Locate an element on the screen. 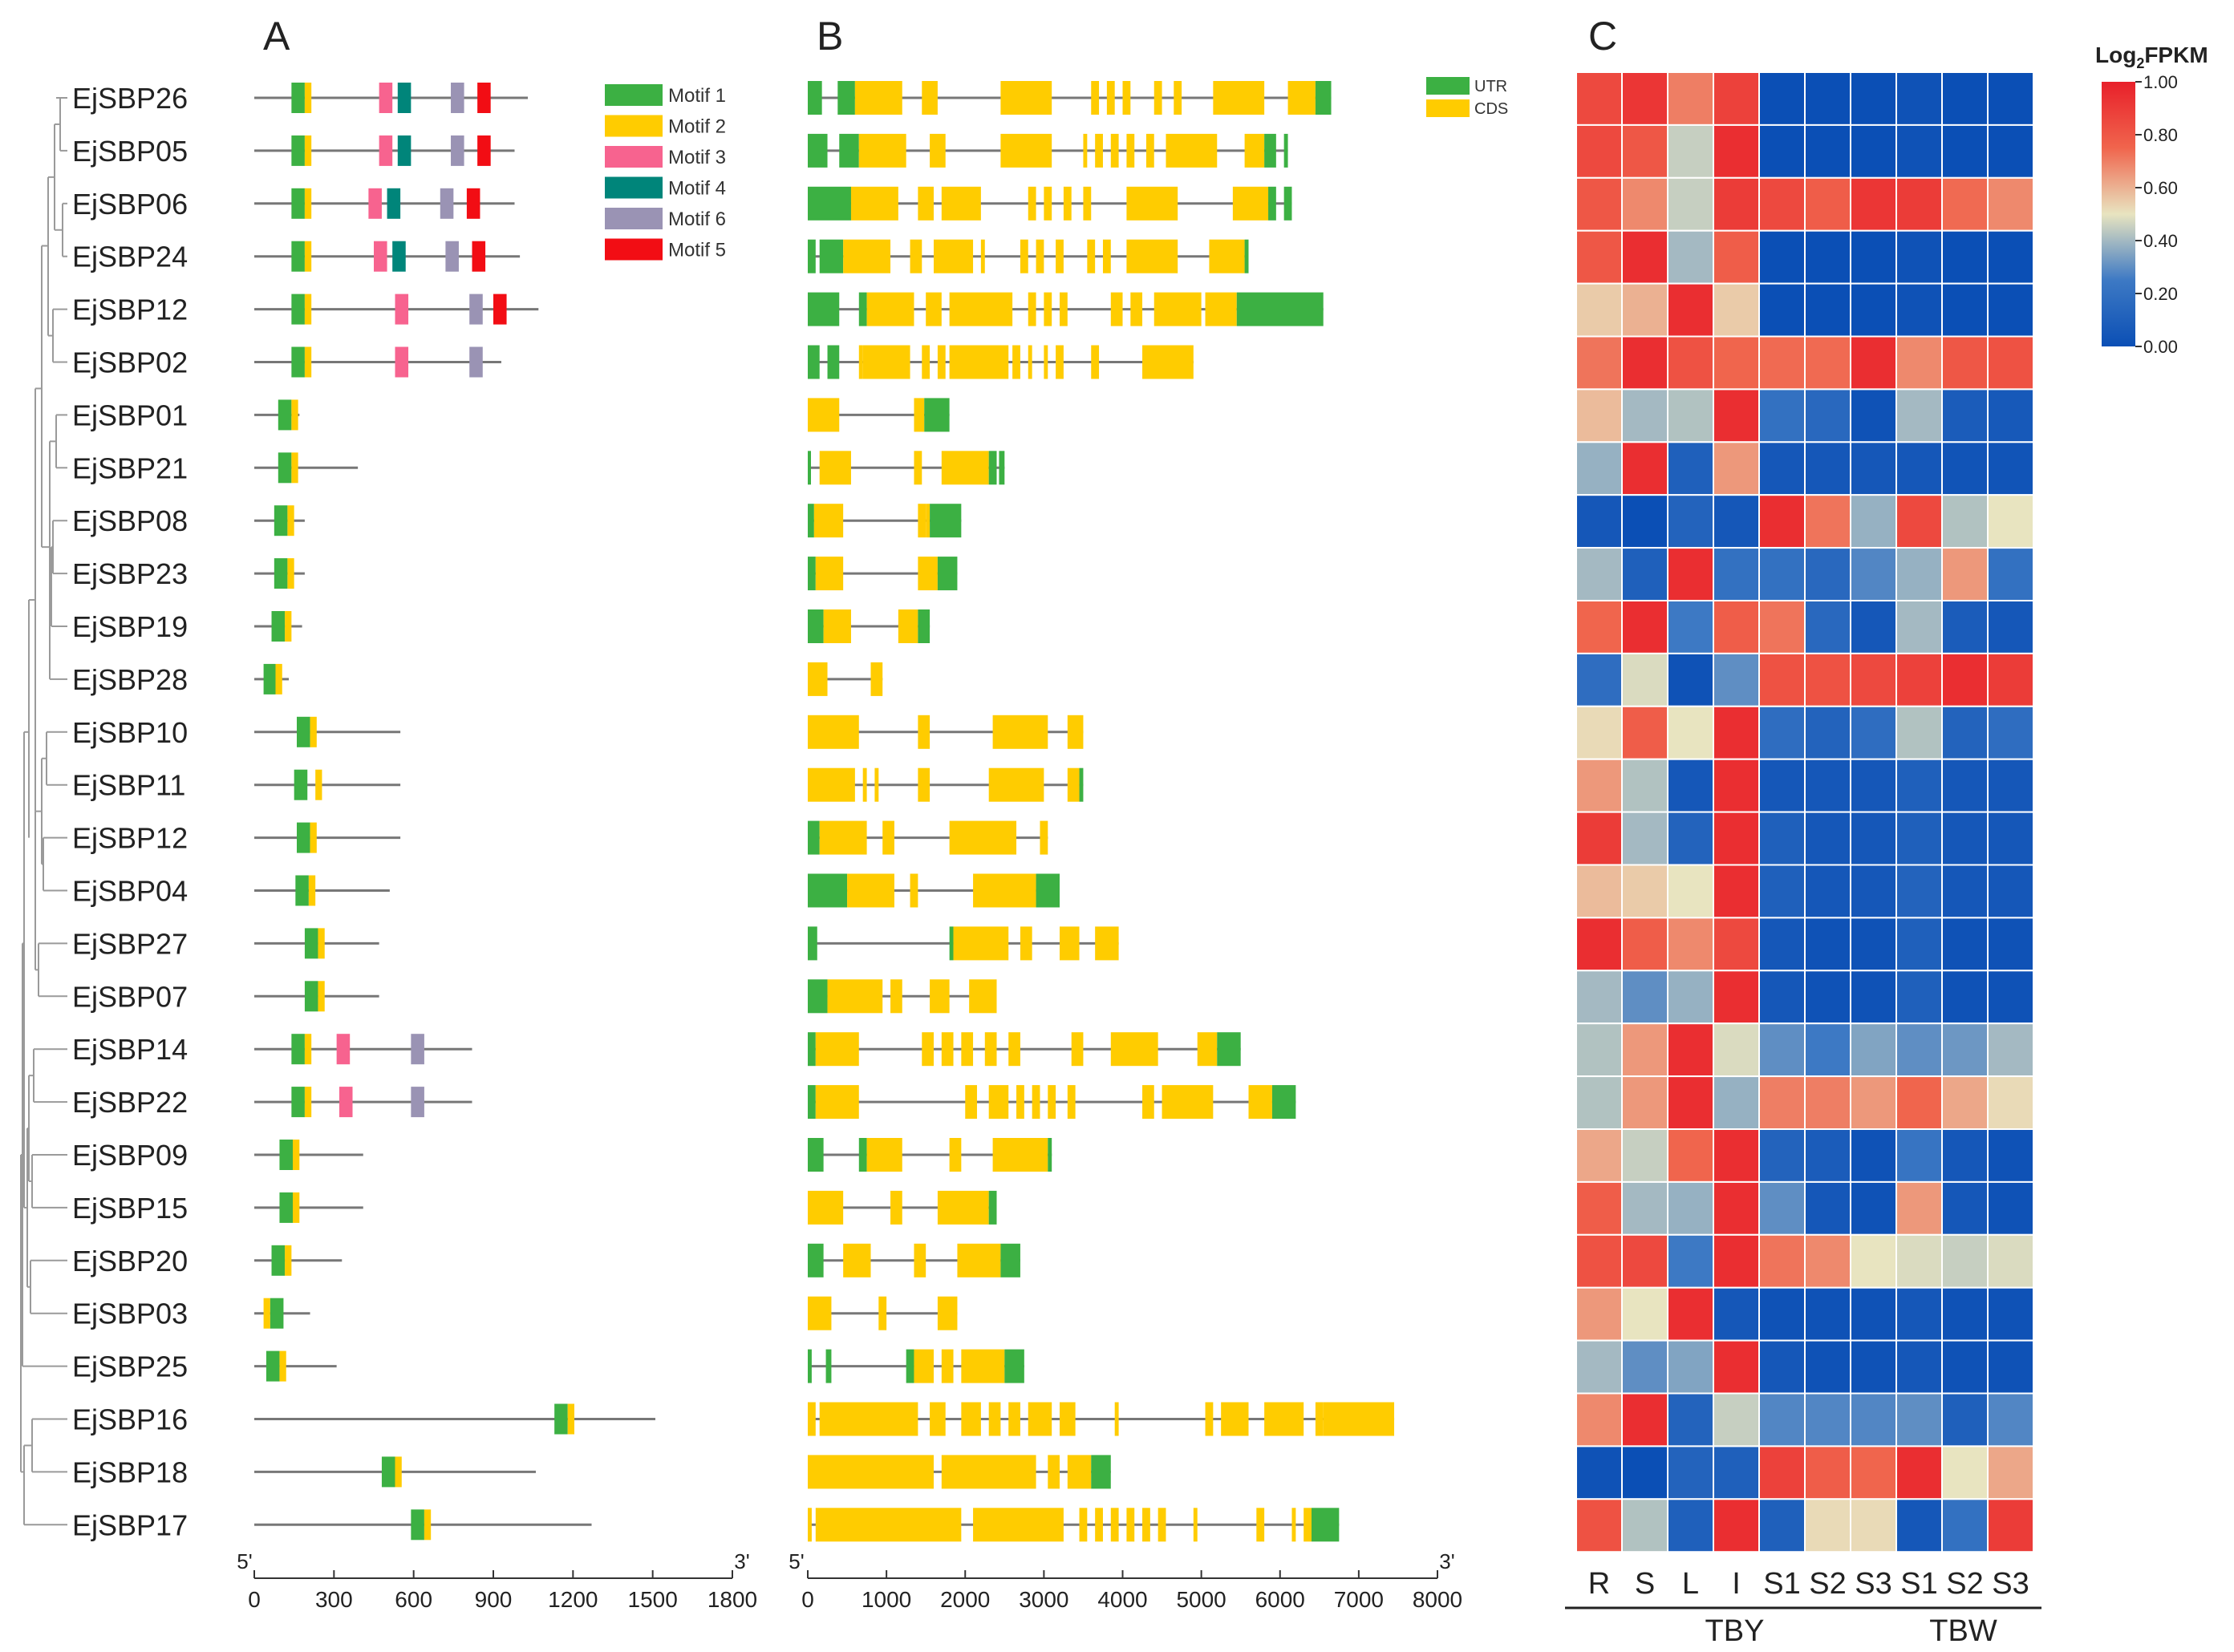 The image size is (2234, 1652). axis-tick-label: 5000 is located at coordinates (1201, 1599).